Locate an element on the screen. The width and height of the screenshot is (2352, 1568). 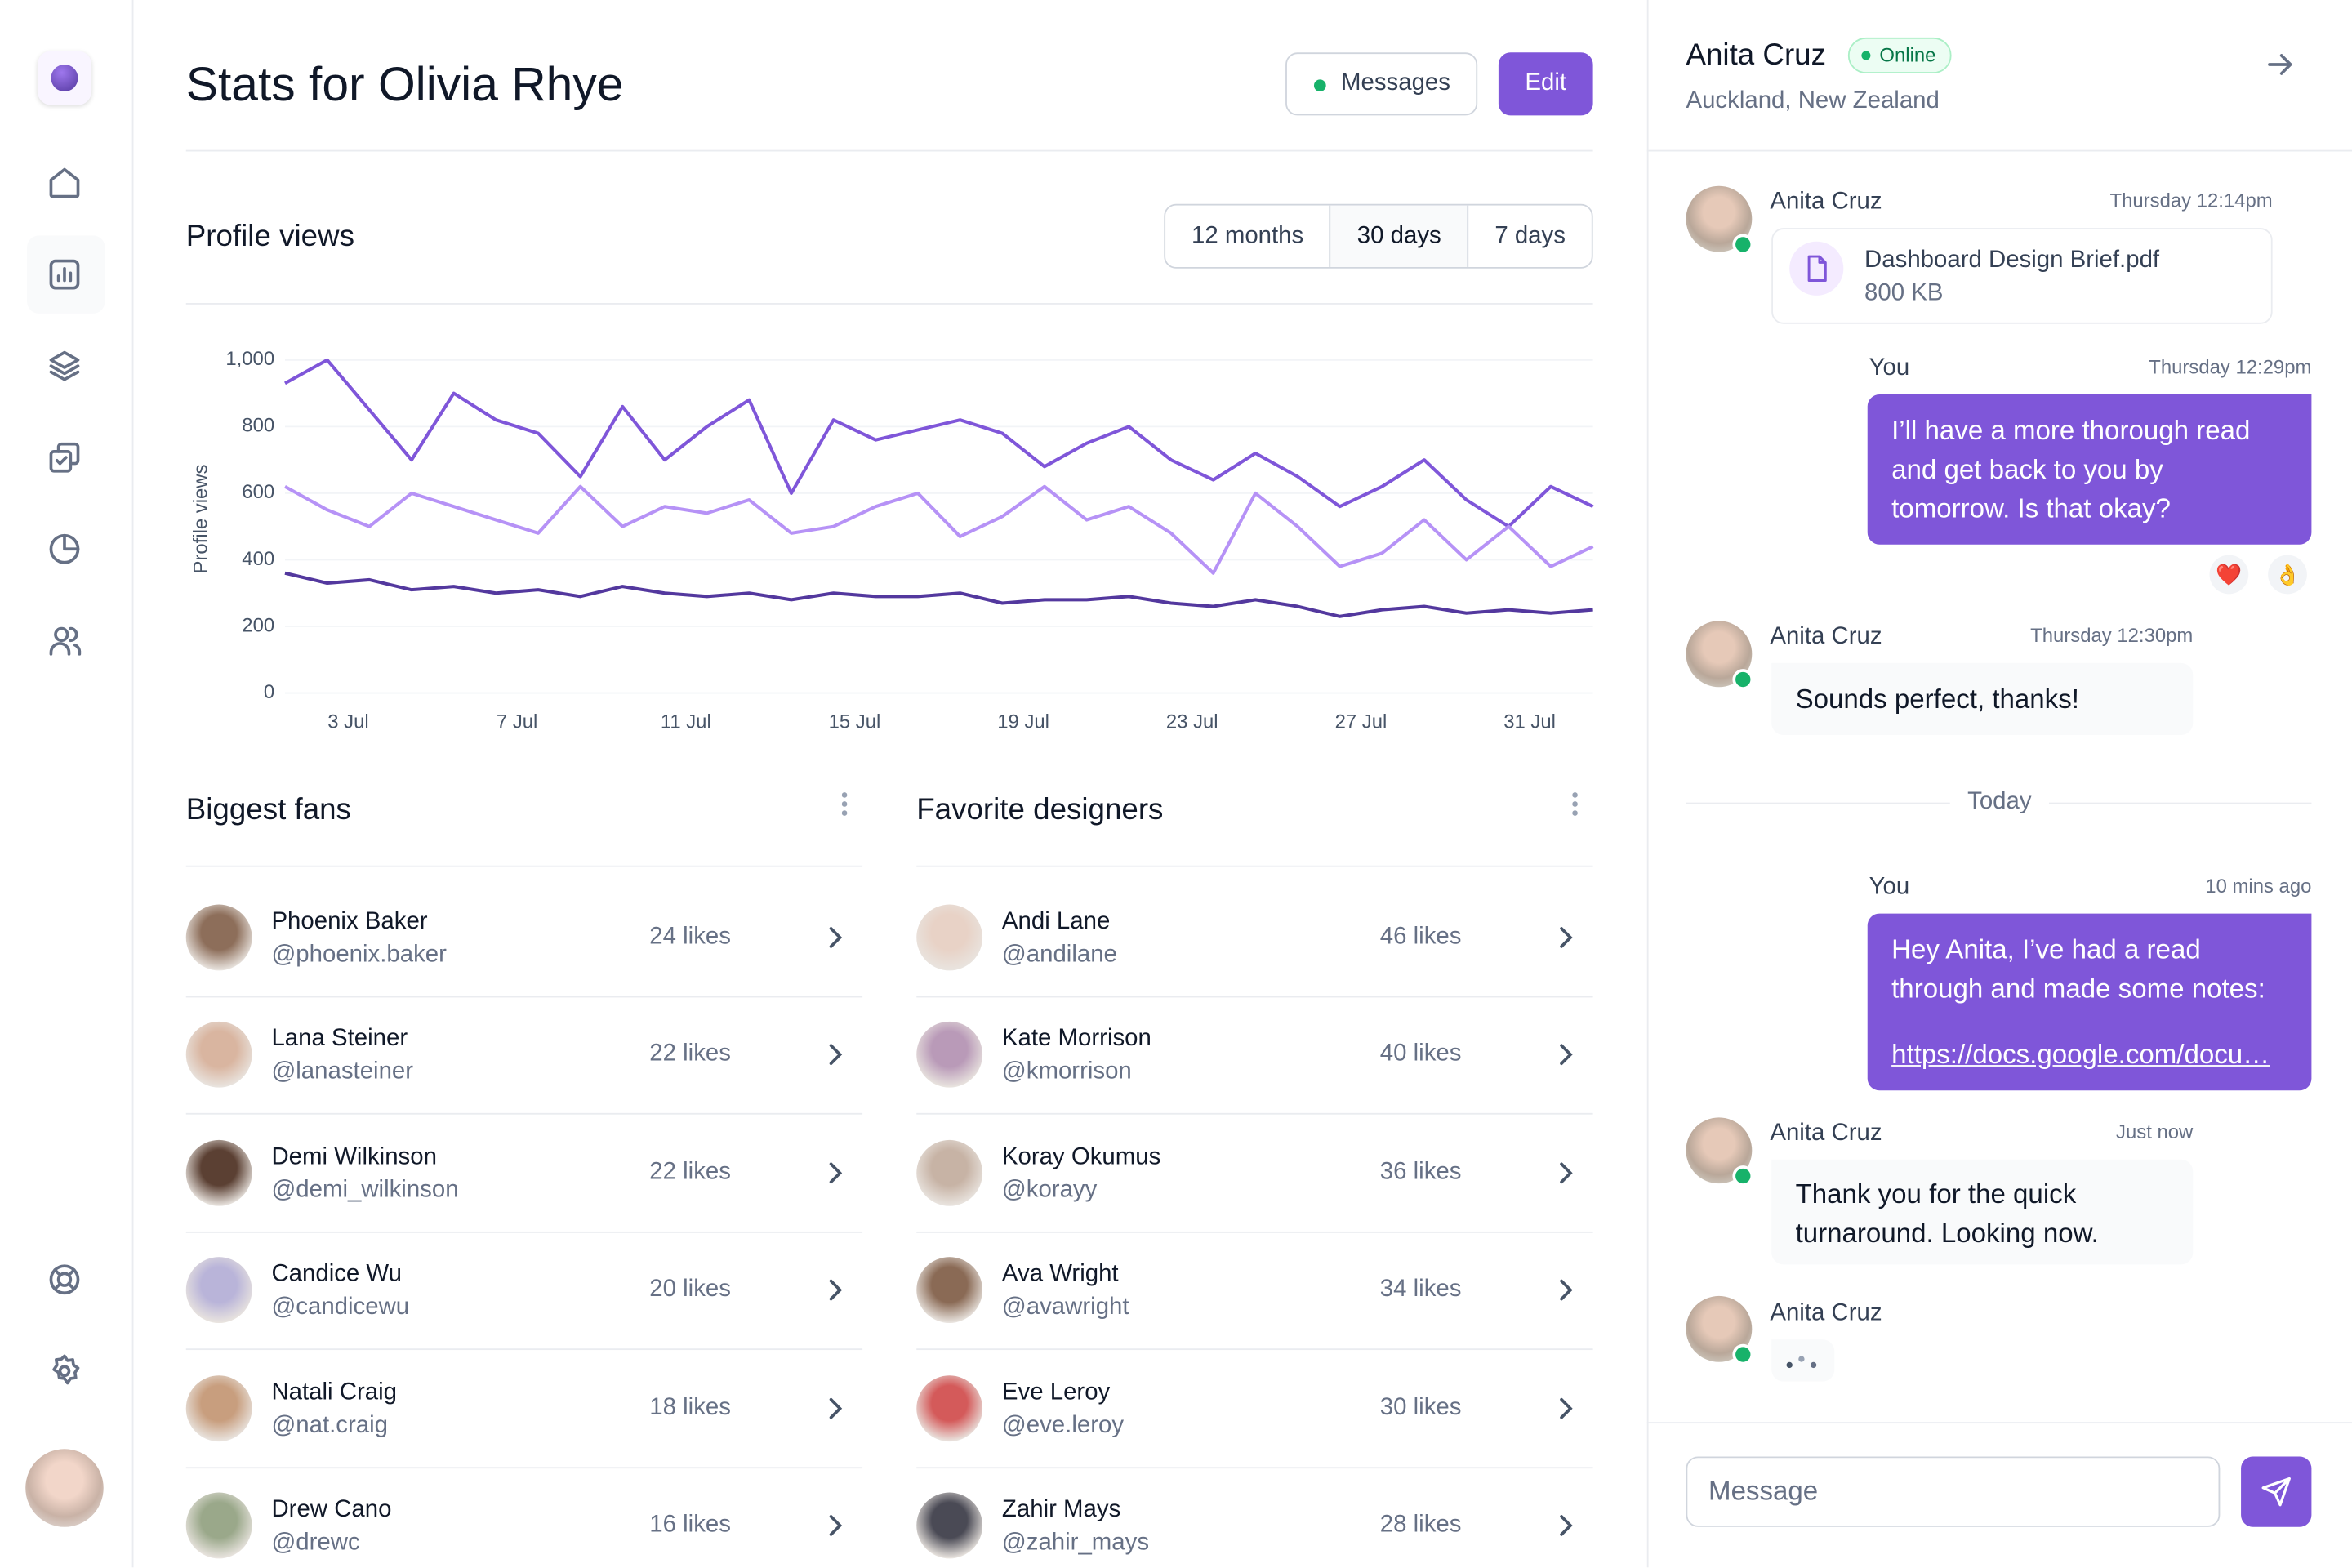
typing-indicator is located at coordinates (1803, 1360).